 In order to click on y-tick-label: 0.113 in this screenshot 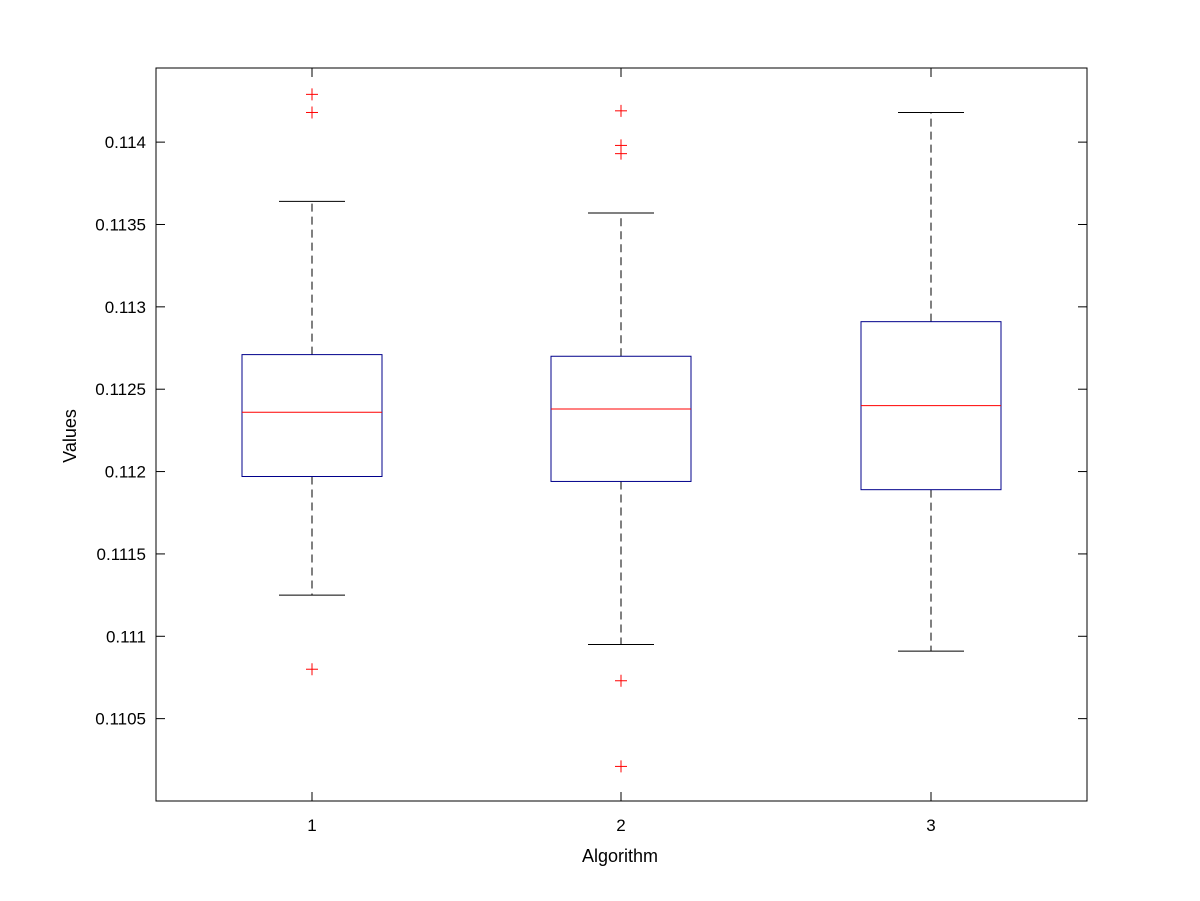, I will do `click(125, 307)`.